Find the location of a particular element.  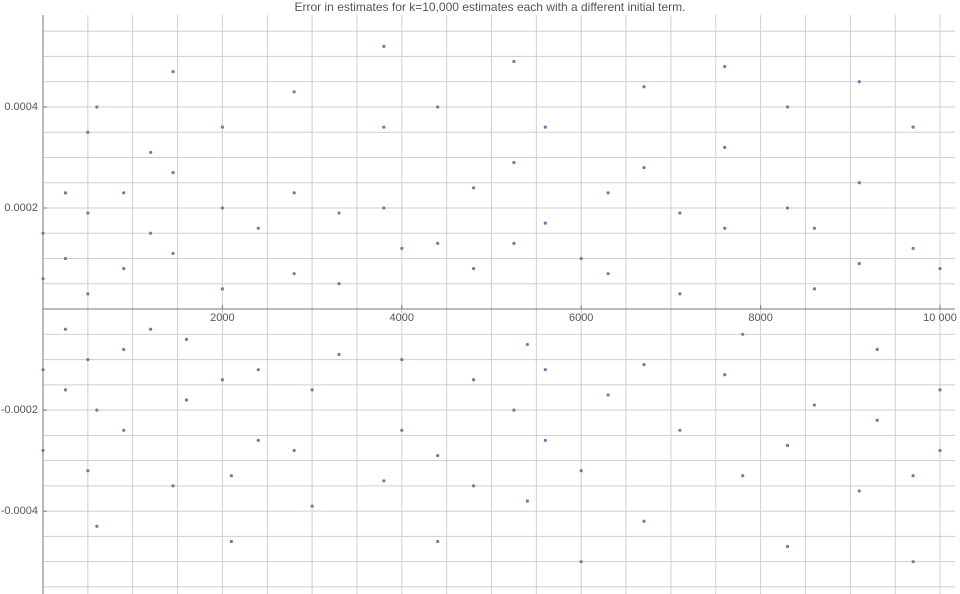

y-tick-label: 0.0004 is located at coordinates (21, 107).